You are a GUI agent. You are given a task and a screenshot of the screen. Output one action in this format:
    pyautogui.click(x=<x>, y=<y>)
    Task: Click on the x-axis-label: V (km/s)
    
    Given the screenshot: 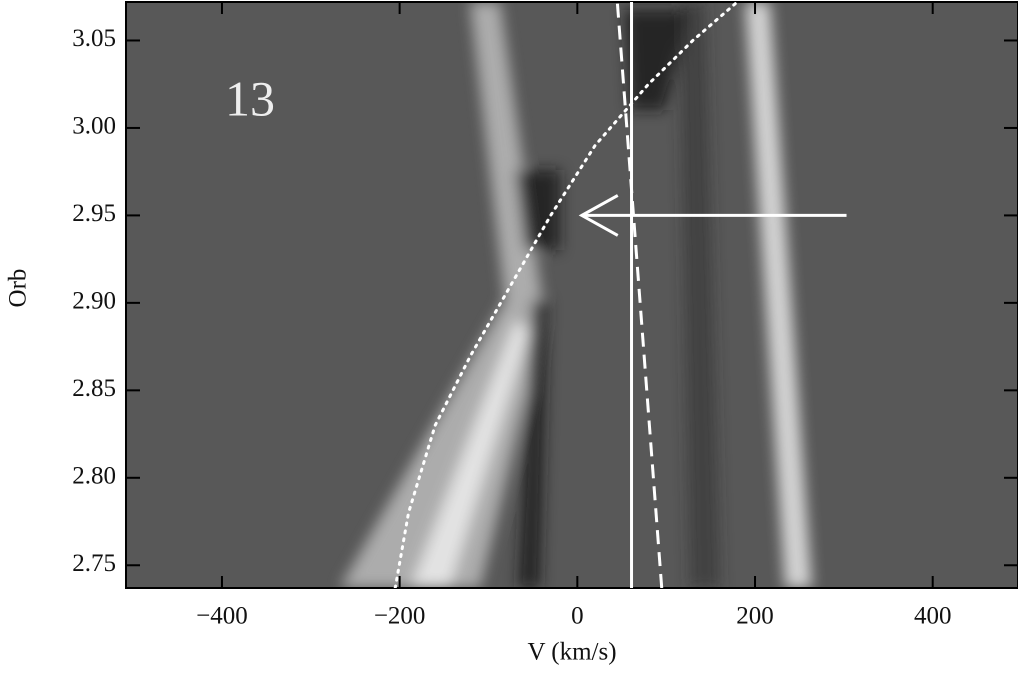 What is the action you would take?
    pyautogui.click(x=571, y=652)
    